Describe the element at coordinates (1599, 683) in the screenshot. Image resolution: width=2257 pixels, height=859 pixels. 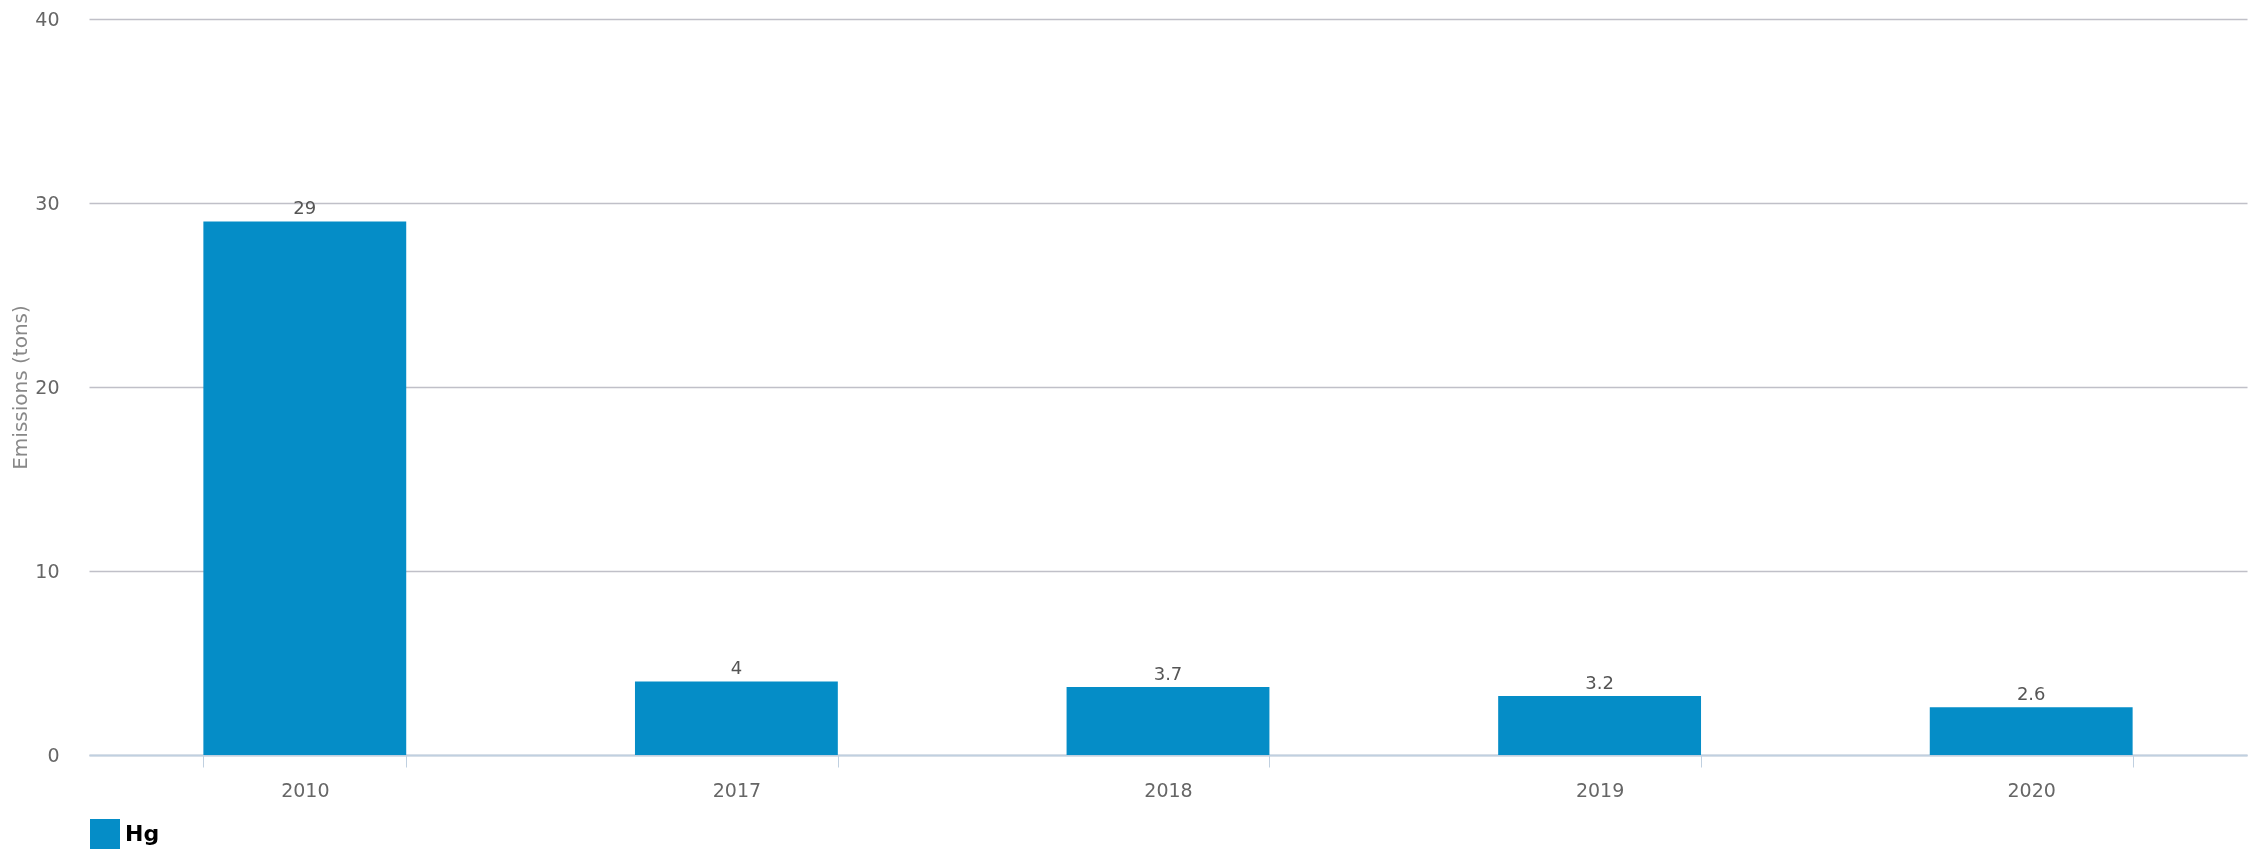
I see `data-label: 3.2` at that location.